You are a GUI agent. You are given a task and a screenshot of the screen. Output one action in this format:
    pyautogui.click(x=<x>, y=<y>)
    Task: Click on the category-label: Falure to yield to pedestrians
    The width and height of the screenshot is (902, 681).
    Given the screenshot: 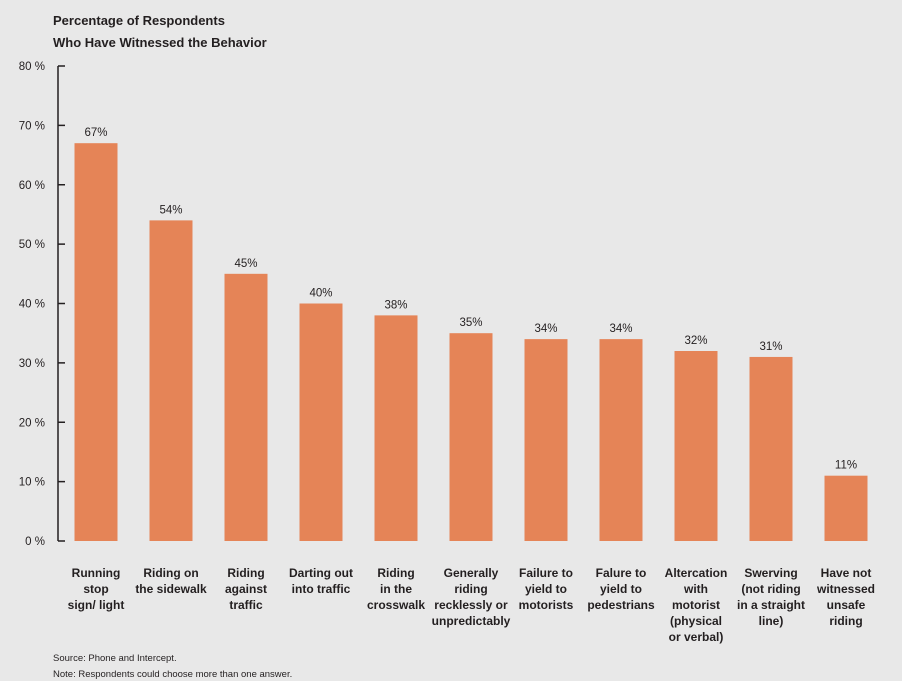 What is the action you would take?
    pyautogui.click(x=621, y=589)
    